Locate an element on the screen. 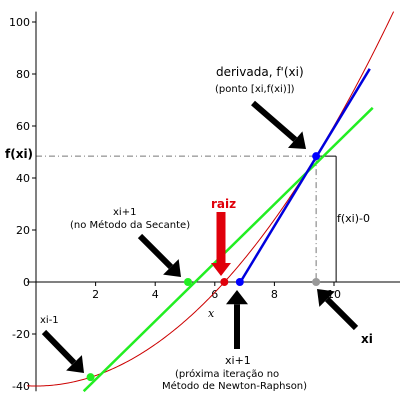  arrow-secante is located at coordinates (160, 256).